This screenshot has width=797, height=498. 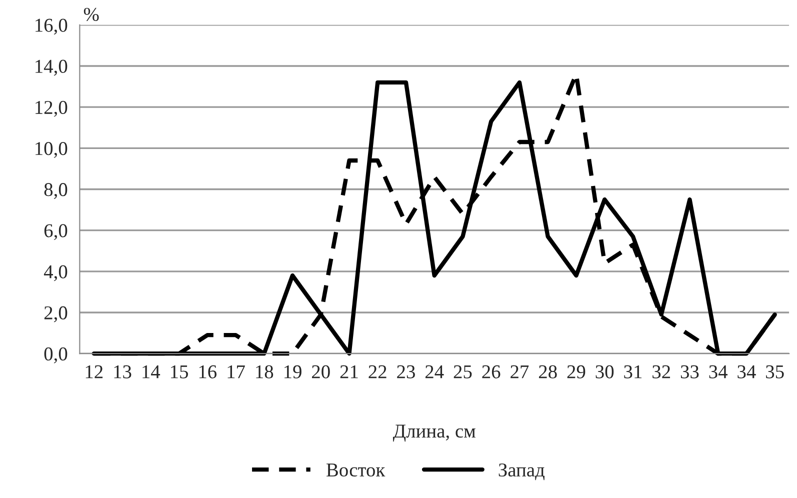 What do you see at coordinates (56, 232) in the screenshot?
I see `y-tick-label: 6,0` at bounding box center [56, 232].